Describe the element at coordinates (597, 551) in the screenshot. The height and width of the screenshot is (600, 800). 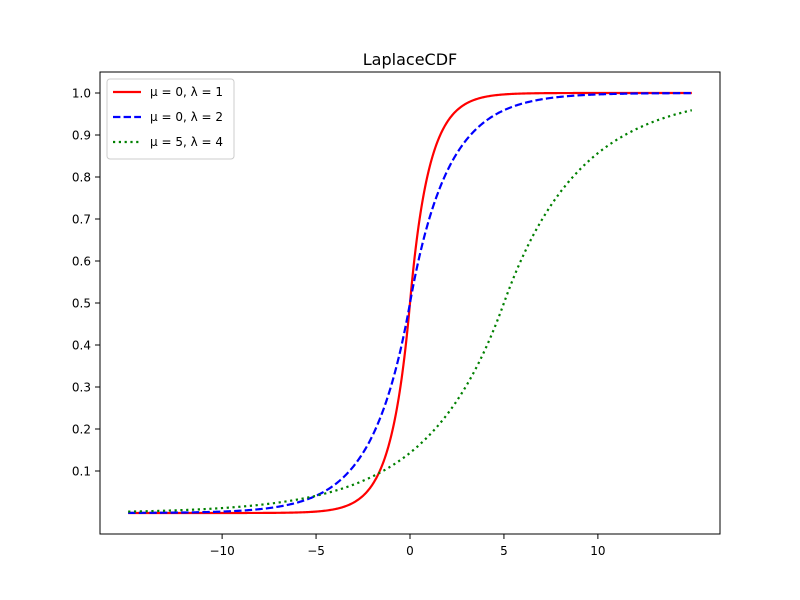
I see `x-tick-label: 10` at that location.